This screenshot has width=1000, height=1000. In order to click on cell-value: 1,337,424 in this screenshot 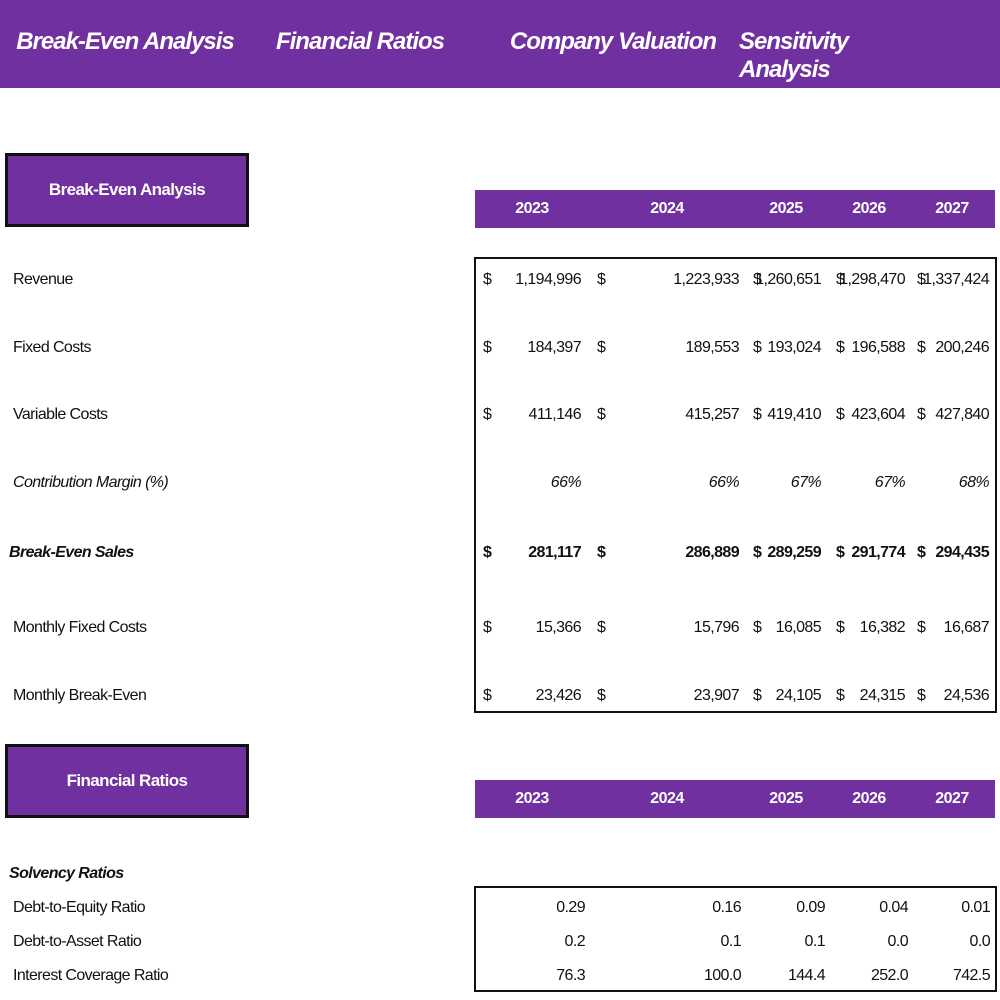, I will do `click(956, 279)`.